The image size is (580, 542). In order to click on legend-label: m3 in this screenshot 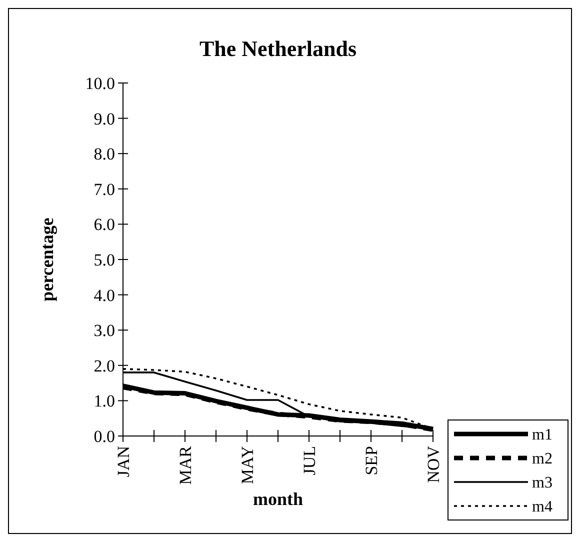, I will do `click(542, 483)`.